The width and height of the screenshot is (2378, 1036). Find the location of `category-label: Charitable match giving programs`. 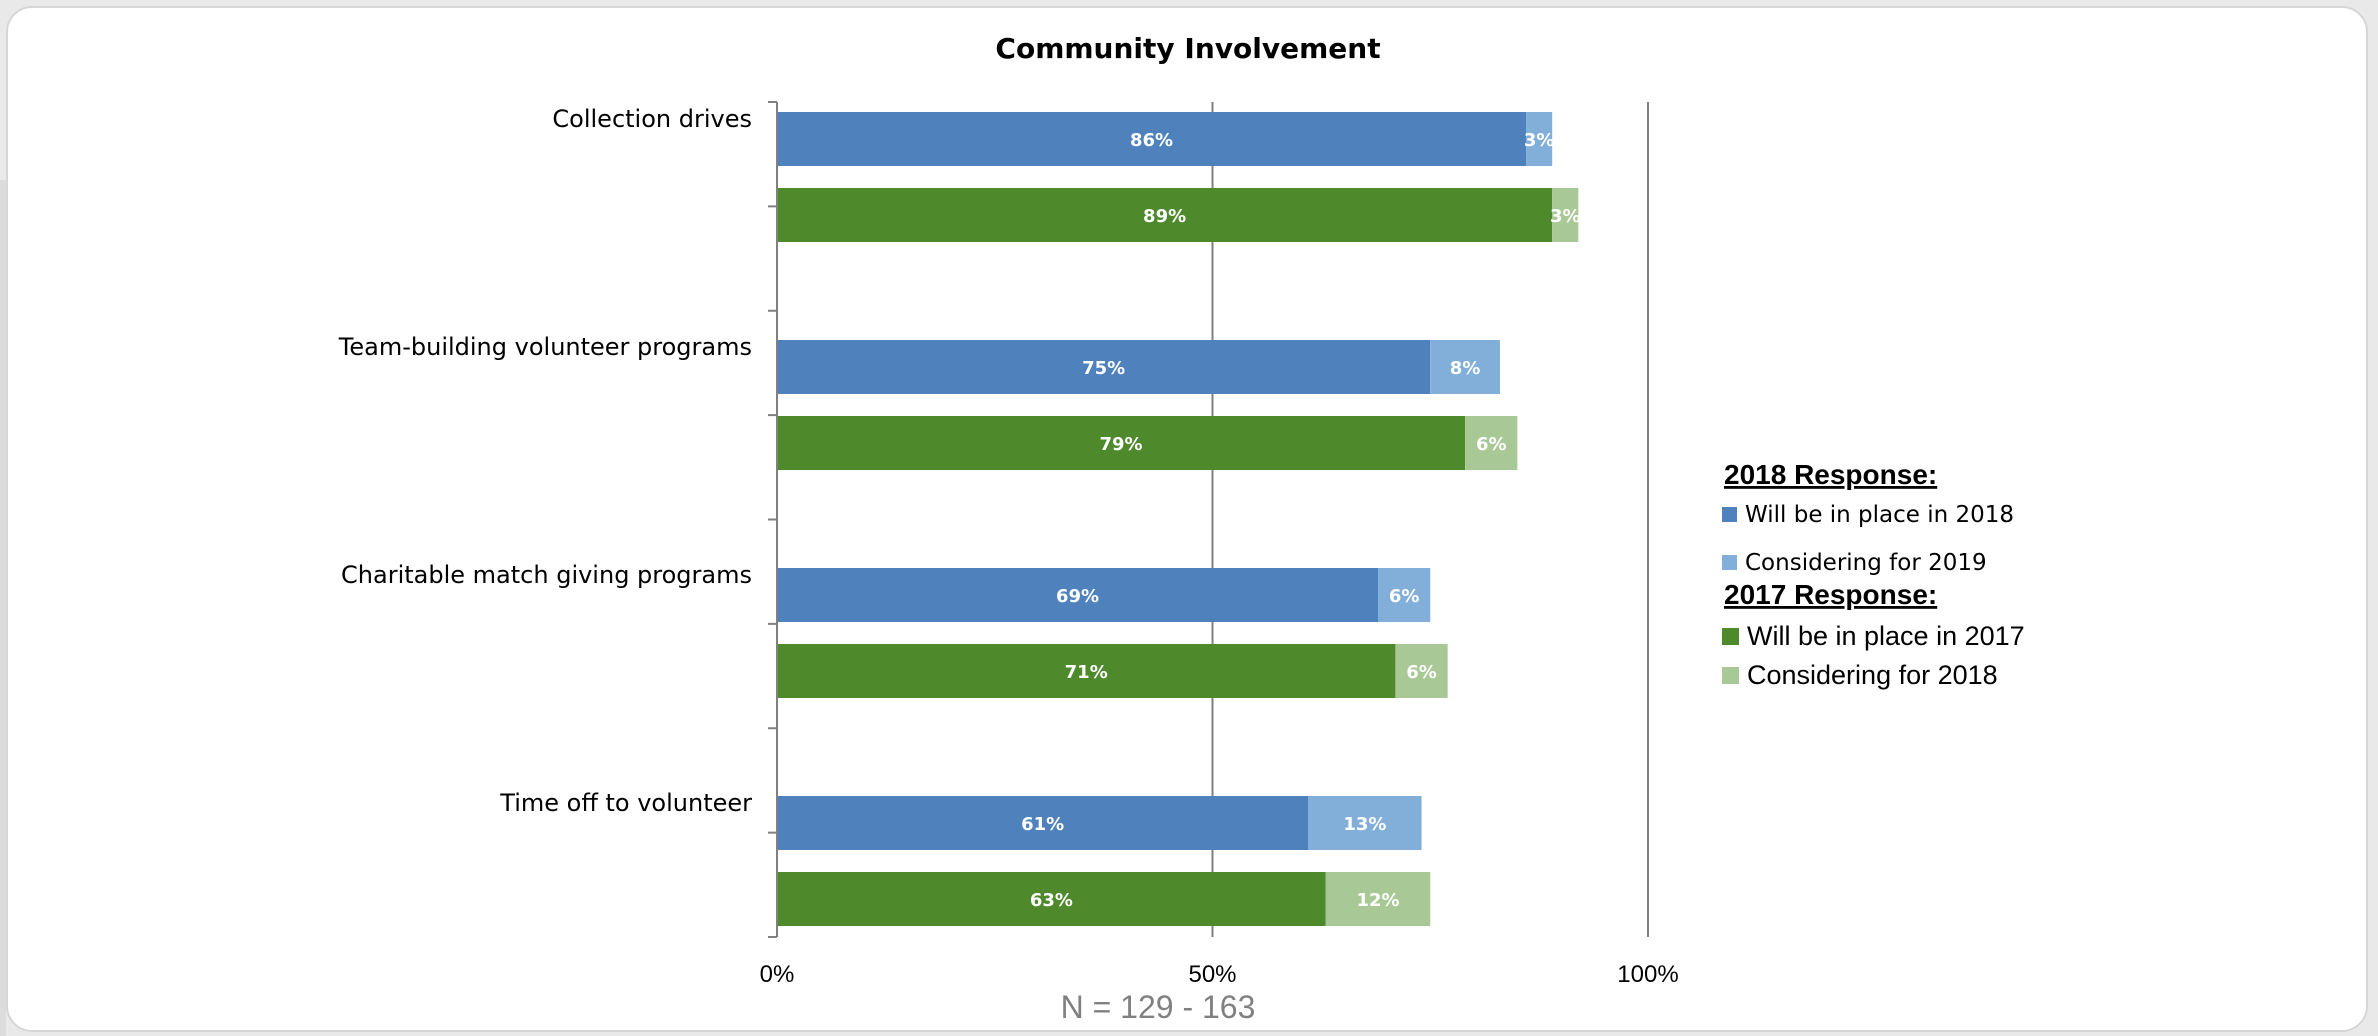

category-label: Charitable match giving programs is located at coordinates (546, 575).